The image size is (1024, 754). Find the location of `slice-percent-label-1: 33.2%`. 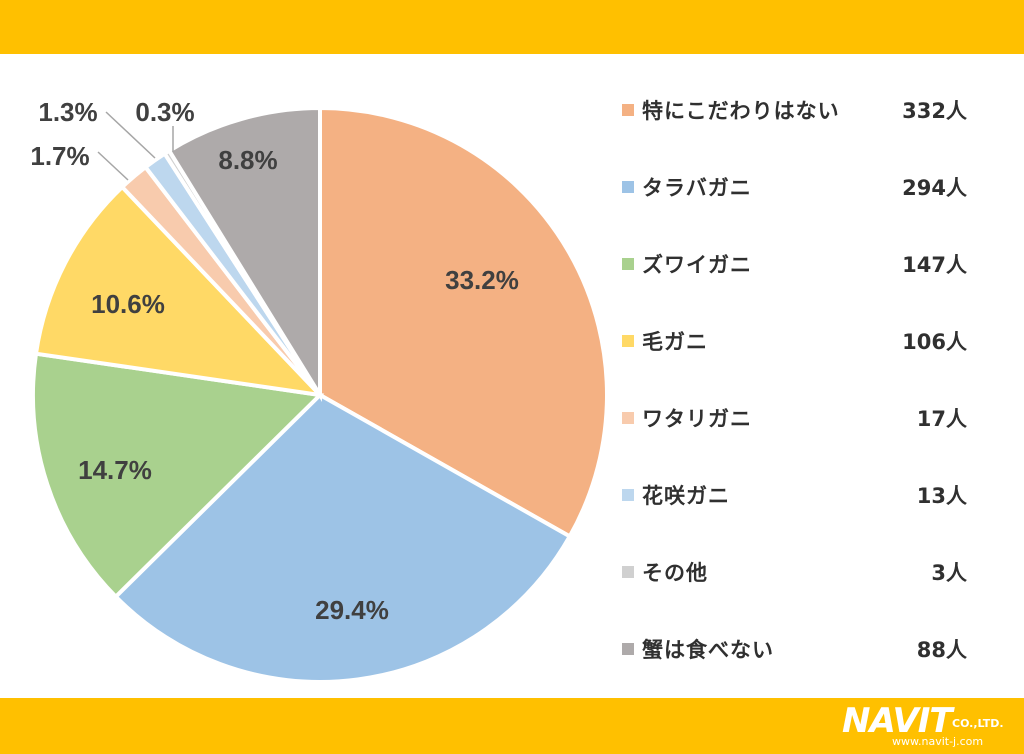

slice-percent-label-1: 33.2% is located at coordinates (482, 280).